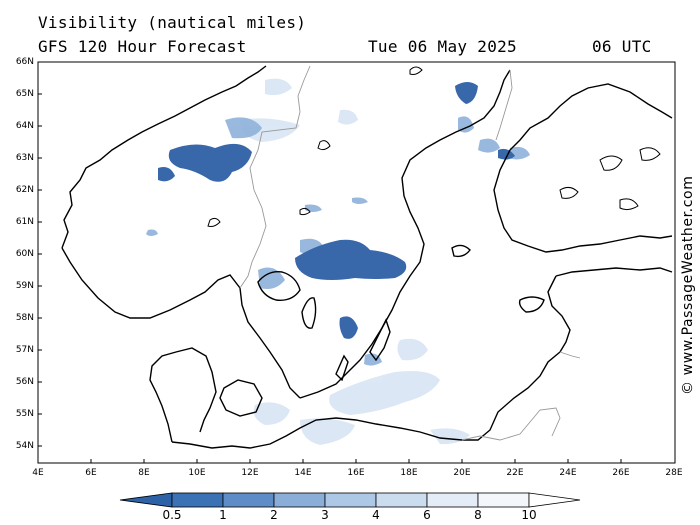 This screenshot has height=525, width=700. I want to click on lat-label: 56N, so click(24, 382).